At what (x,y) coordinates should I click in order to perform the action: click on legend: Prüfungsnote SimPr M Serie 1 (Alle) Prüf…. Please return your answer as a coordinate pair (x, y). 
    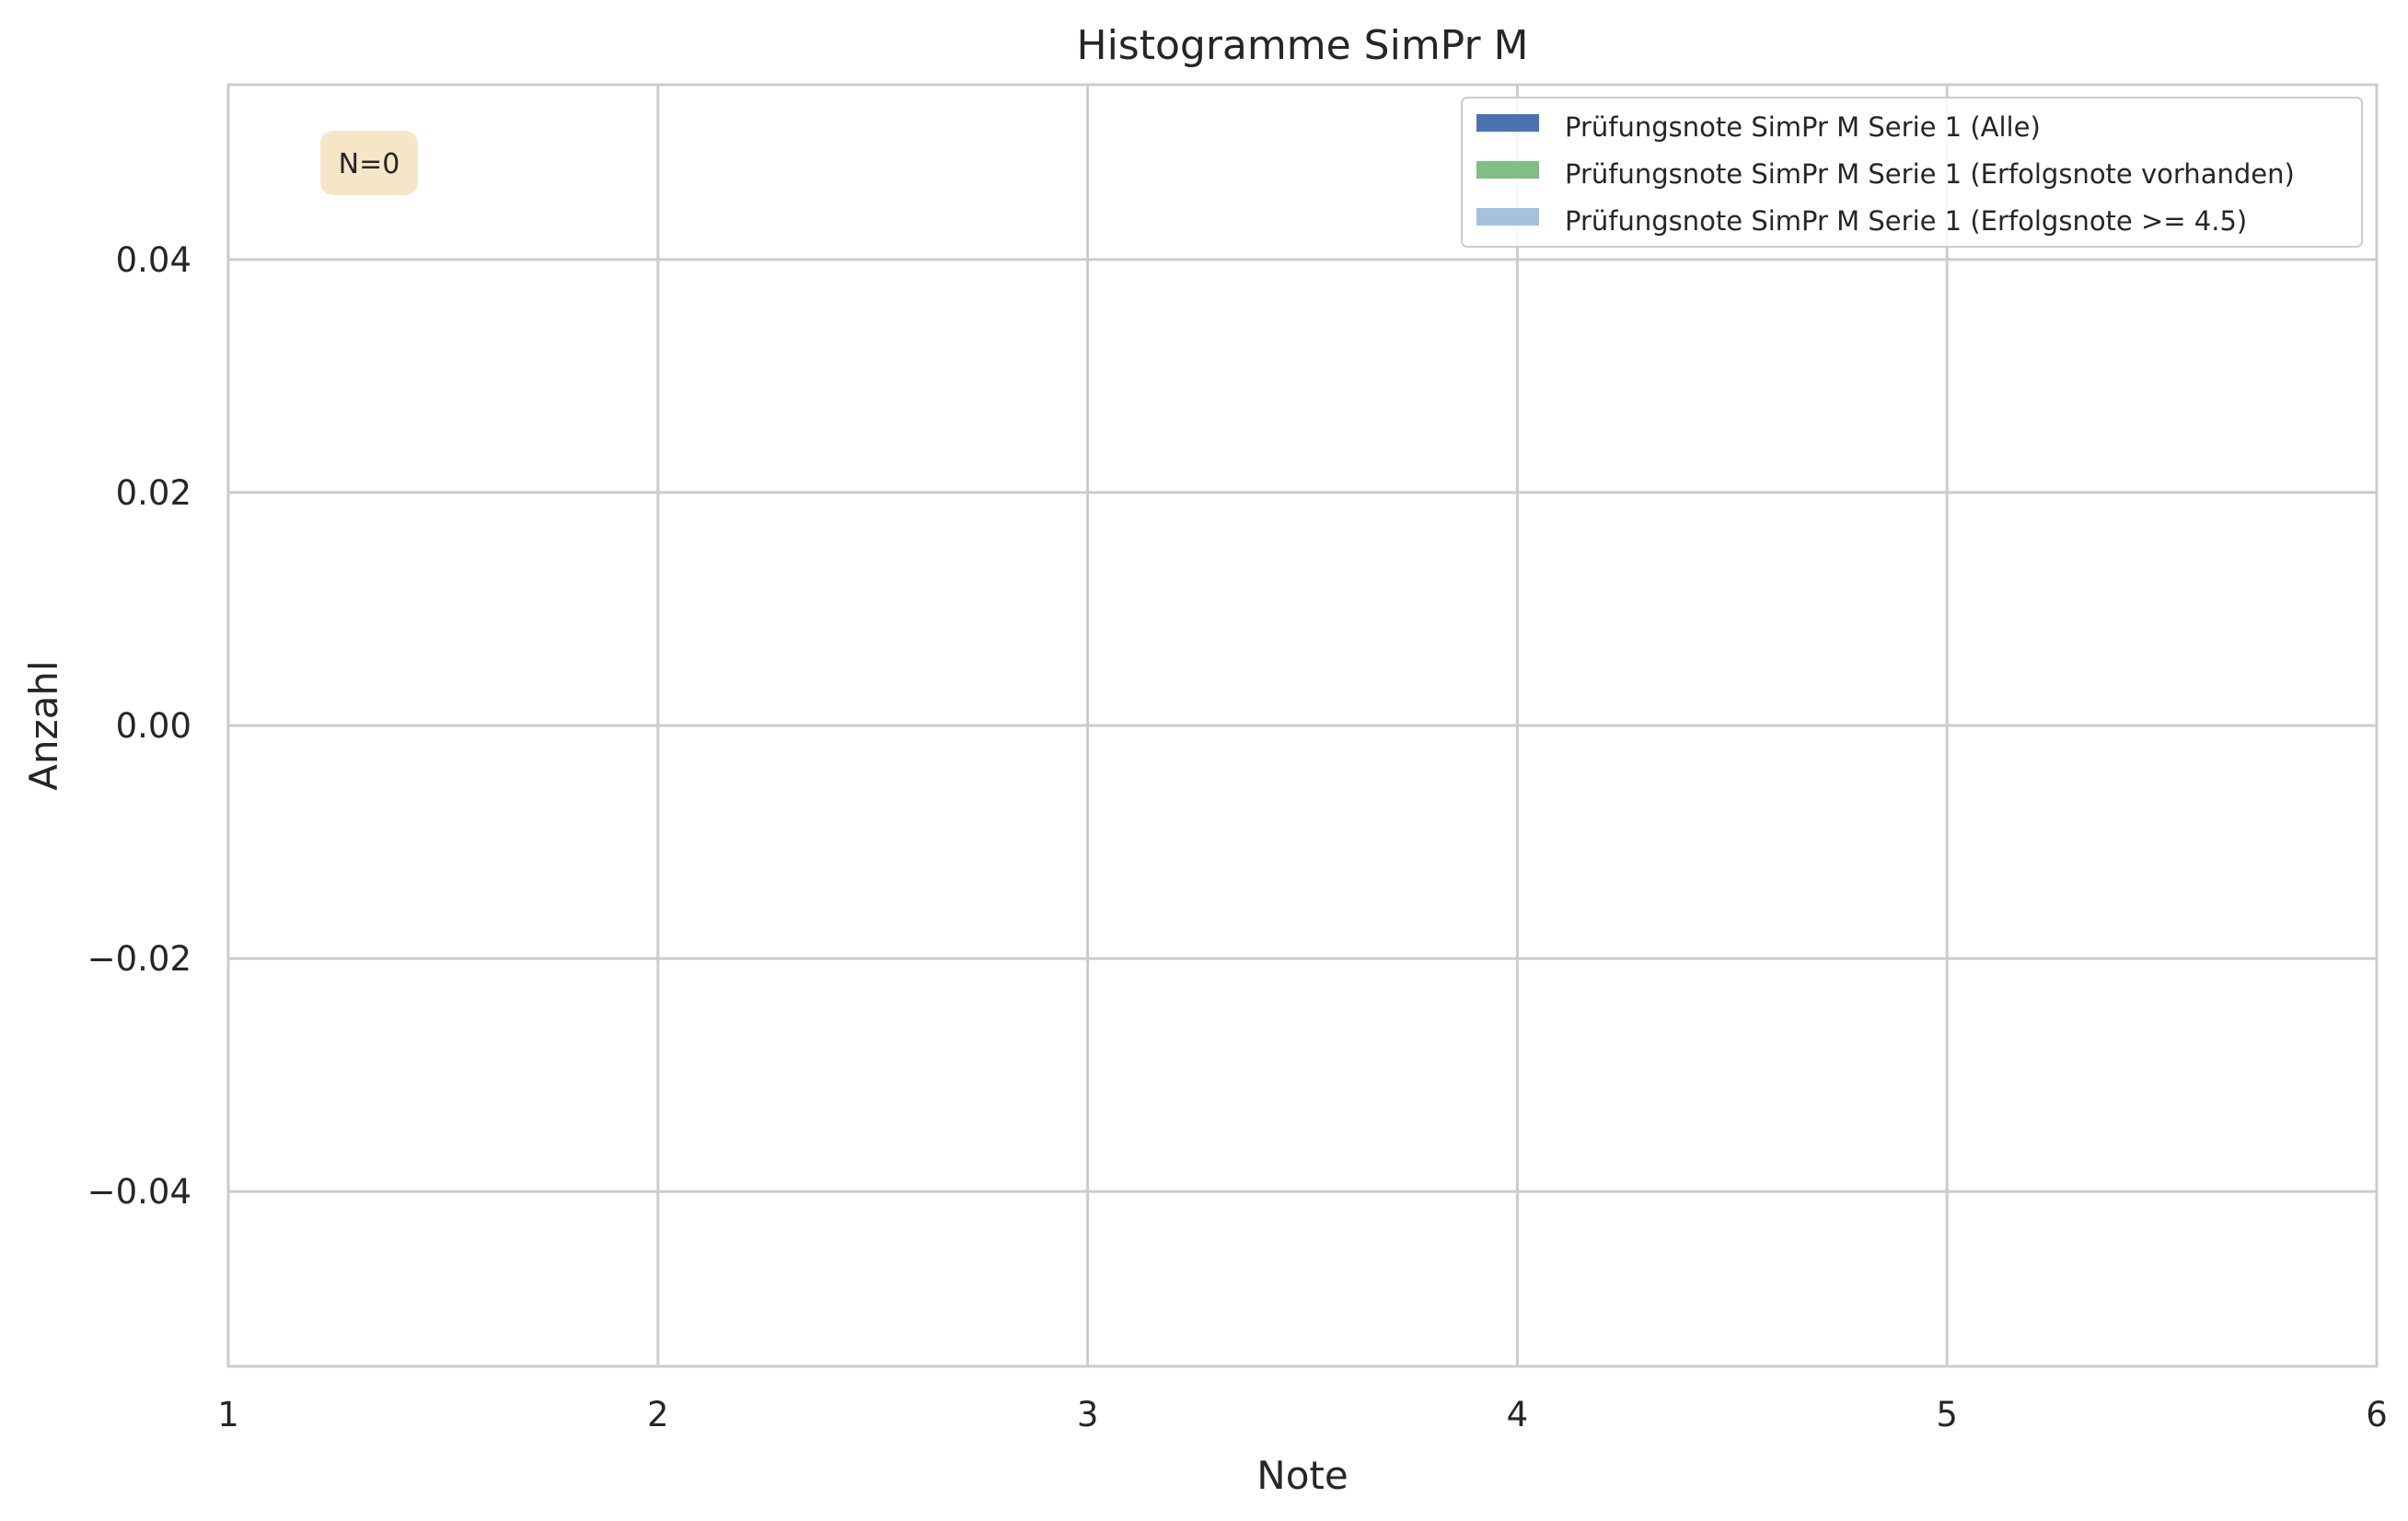
    Looking at the image, I should click on (1912, 172).